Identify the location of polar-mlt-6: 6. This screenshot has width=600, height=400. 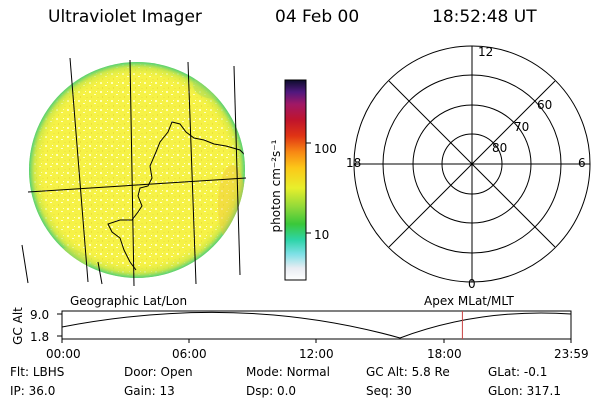
(582, 163).